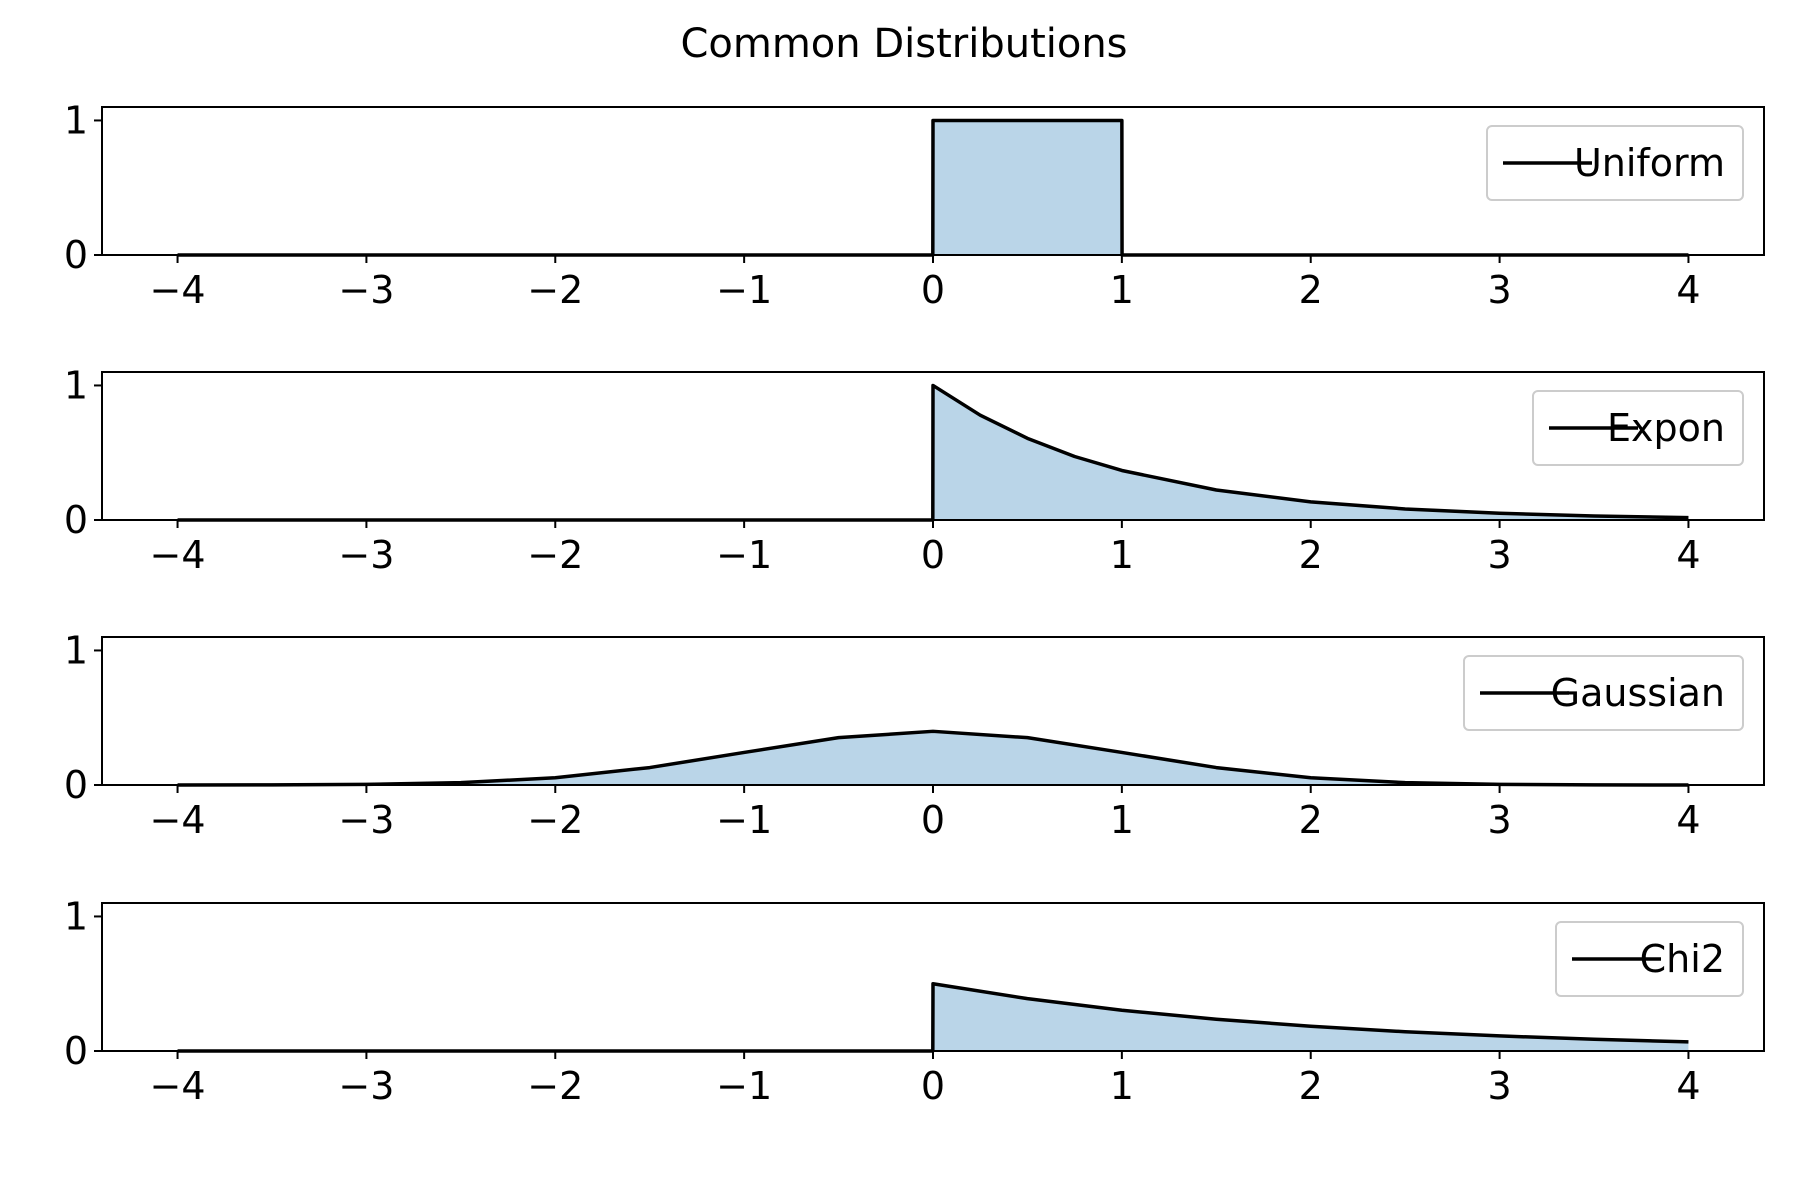 The height and width of the screenshot is (1200, 1800). I want to click on gaussian-xtick-label: 3, so click(1499, 820).